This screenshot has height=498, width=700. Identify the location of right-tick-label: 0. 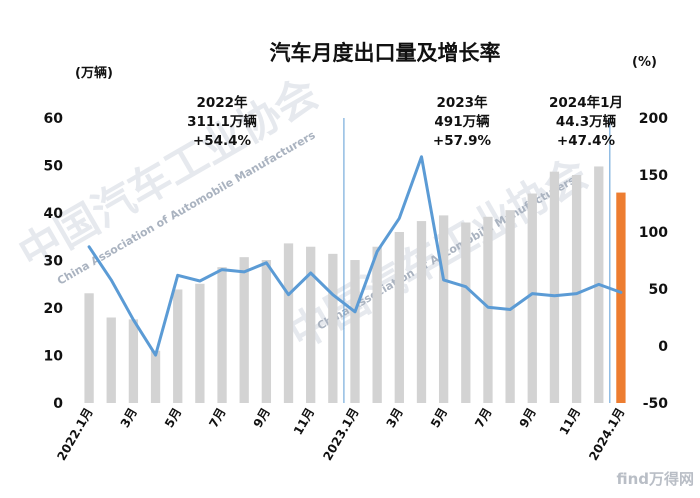
(663, 347).